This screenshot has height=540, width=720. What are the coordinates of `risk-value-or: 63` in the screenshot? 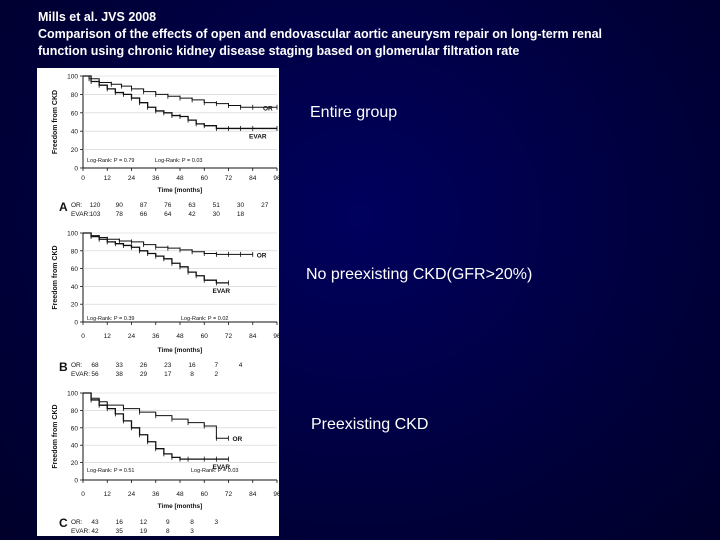 It's located at (192, 205).